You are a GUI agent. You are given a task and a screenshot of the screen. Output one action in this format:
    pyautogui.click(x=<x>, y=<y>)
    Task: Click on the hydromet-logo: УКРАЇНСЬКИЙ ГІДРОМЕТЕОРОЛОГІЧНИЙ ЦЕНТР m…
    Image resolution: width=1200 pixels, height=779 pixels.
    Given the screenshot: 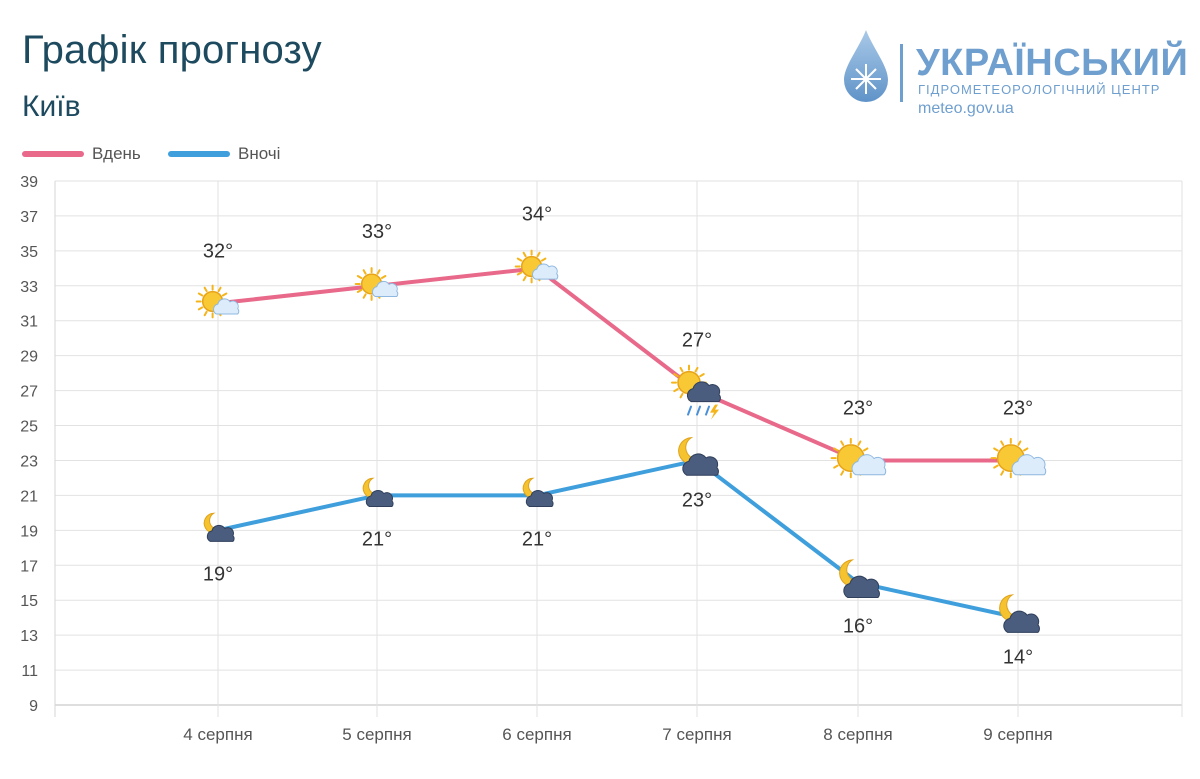 What is the action you would take?
    pyautogui.click(x=1013, y=78)
    